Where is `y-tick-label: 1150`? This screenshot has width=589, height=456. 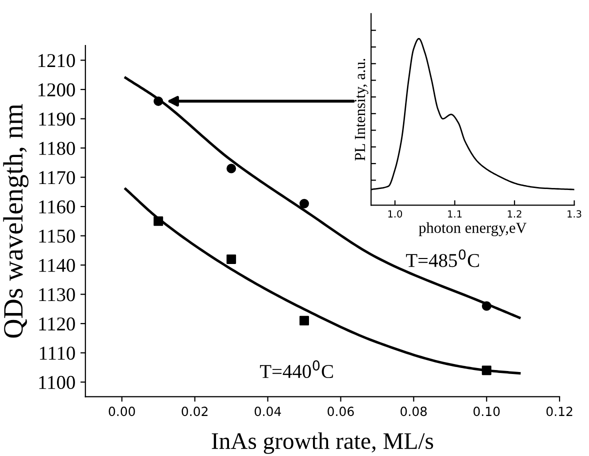
y-tick-label: 1150 is located at coordinates (57, 236).